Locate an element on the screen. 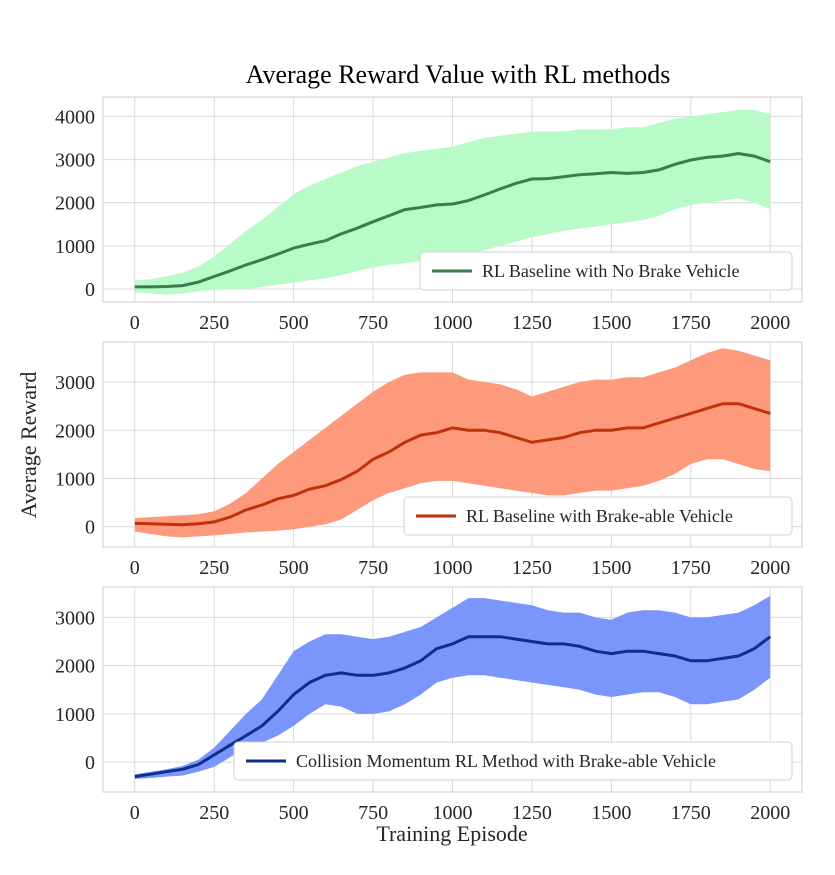 This screenshot has width=835, height=875. legend-label: RL Baseline with Brake-able Vehicle is located at coordinates (599, 516).